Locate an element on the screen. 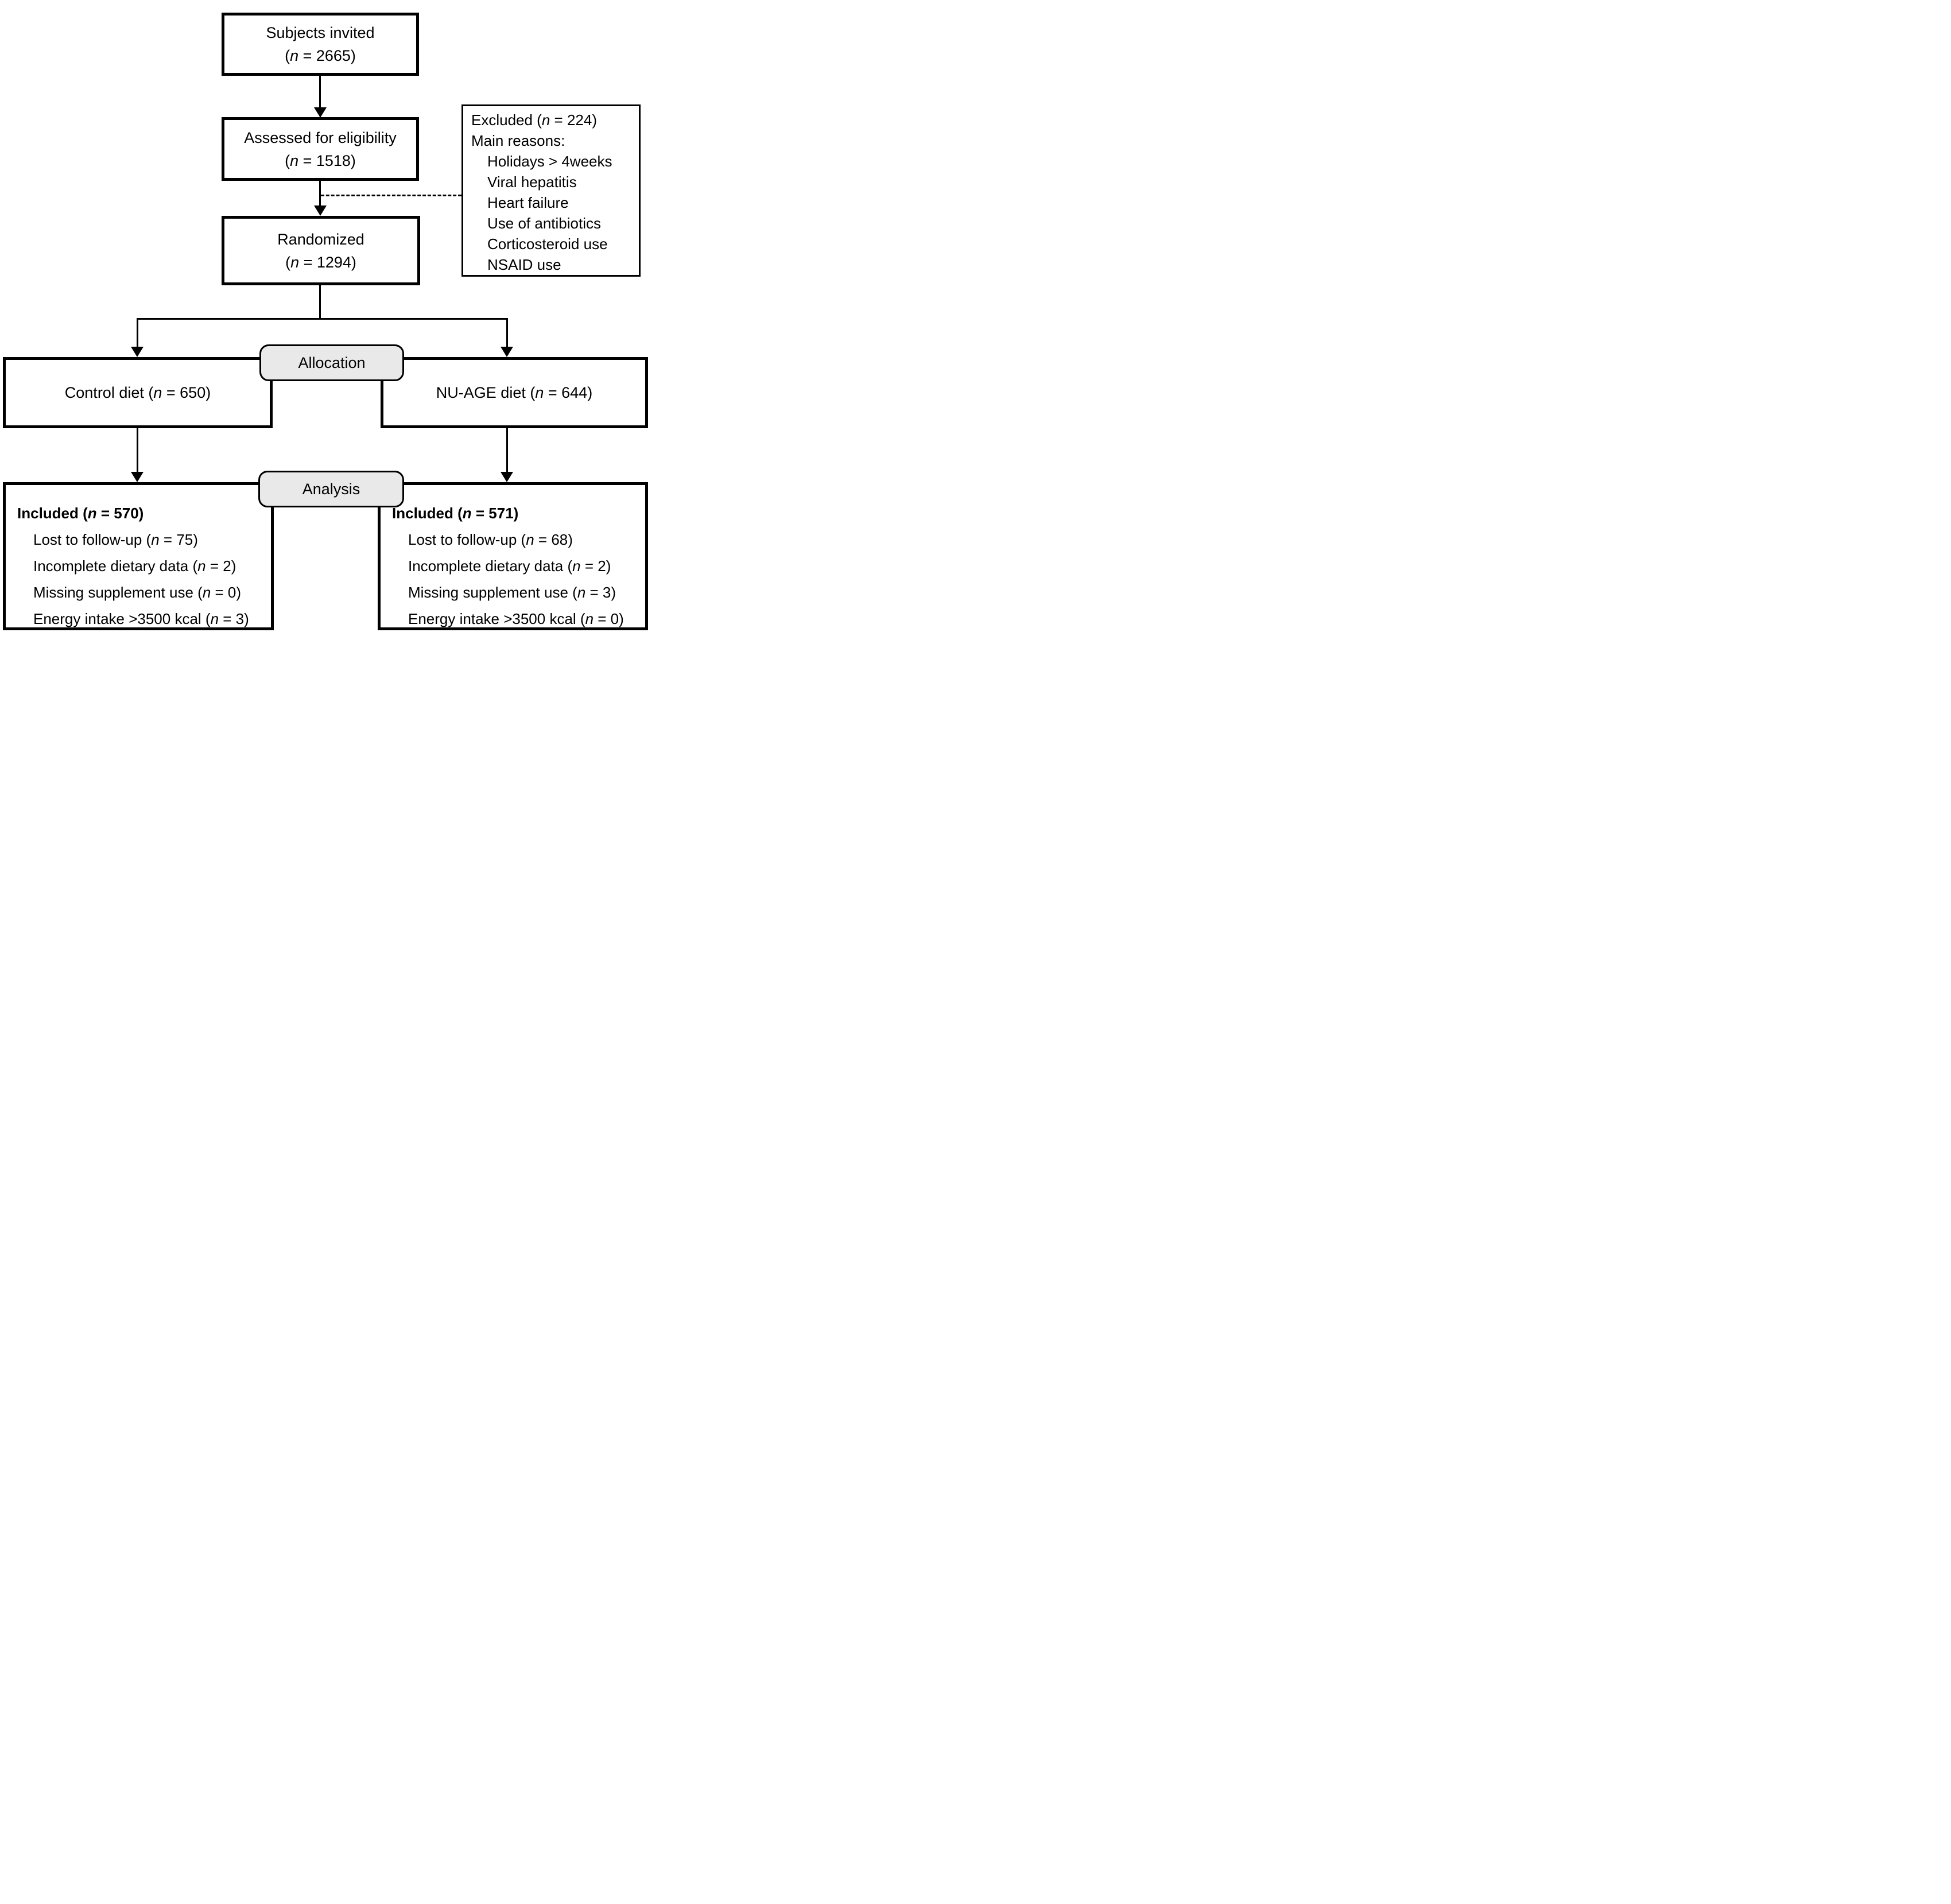 This screenshot has height=1904, width=1951. arrowhead-analysis-right is located at coordinates (507, 477).